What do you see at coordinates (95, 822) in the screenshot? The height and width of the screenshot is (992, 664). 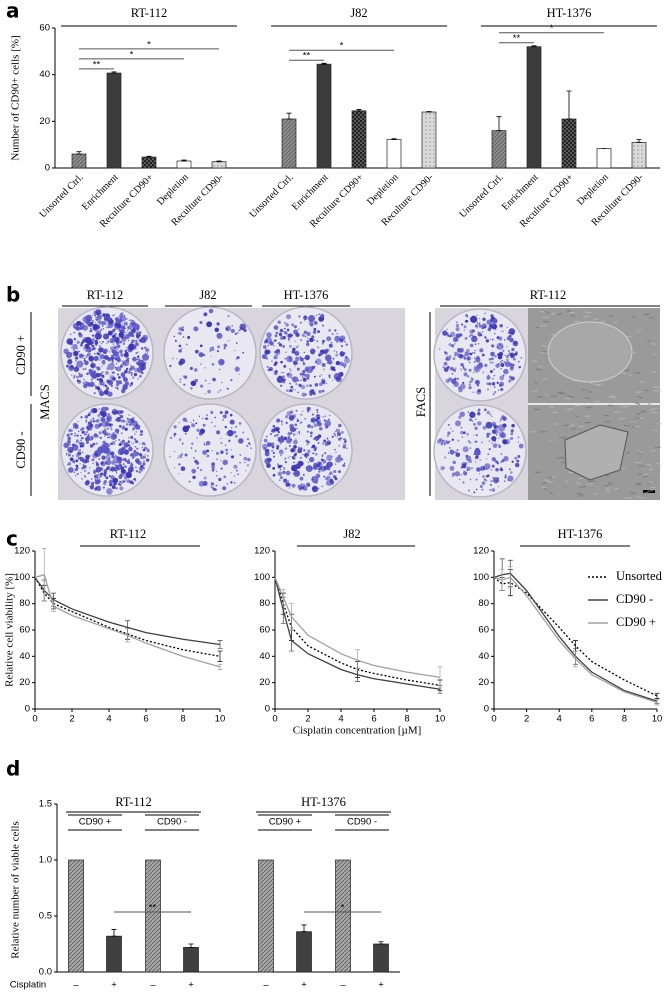 I see `subgroup-label: CD90 +` at bounding box center [95, 822].